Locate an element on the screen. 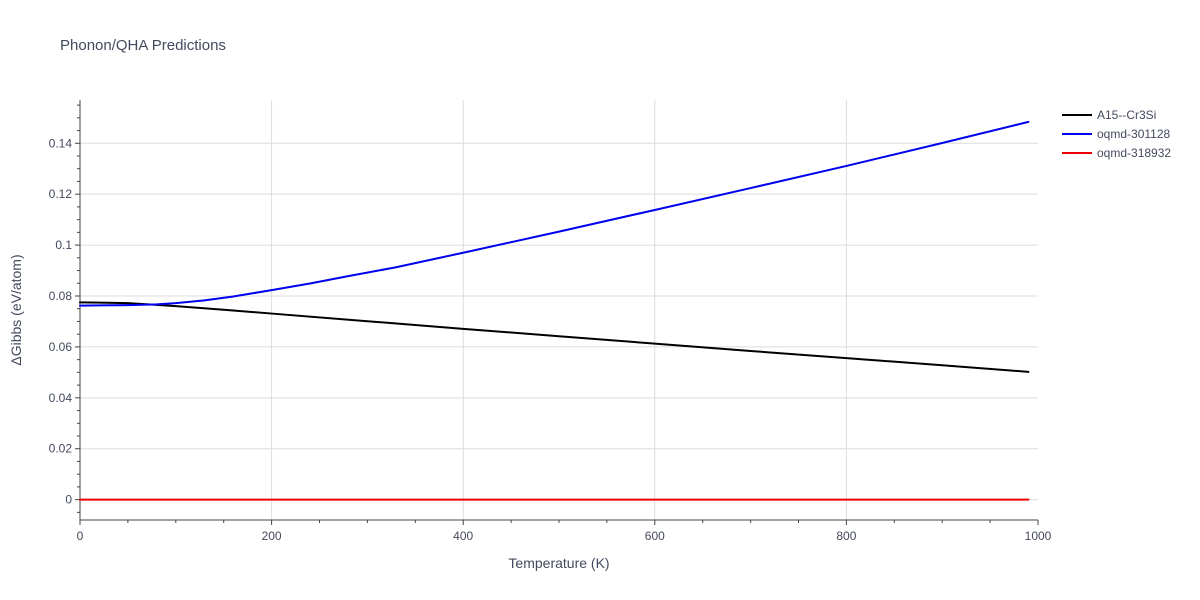 Image resolution: width=1200 pixels, height=600 pixels. legend-label: oqmd-301128 is located at coordinates (1133, 134).